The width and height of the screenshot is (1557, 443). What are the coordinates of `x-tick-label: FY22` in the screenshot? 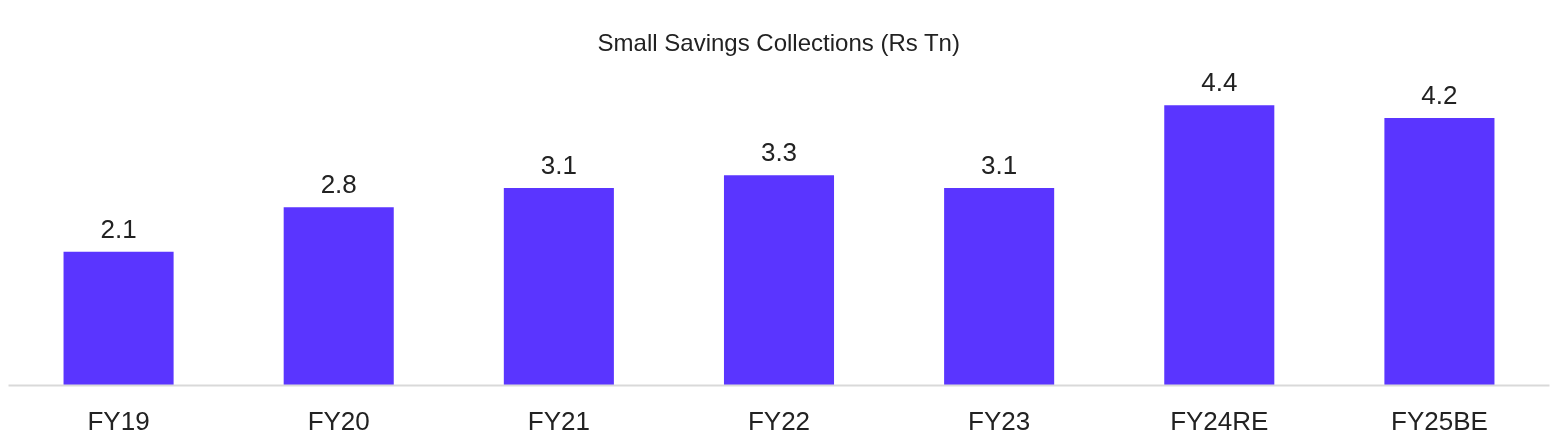 It's located at (779, 420).